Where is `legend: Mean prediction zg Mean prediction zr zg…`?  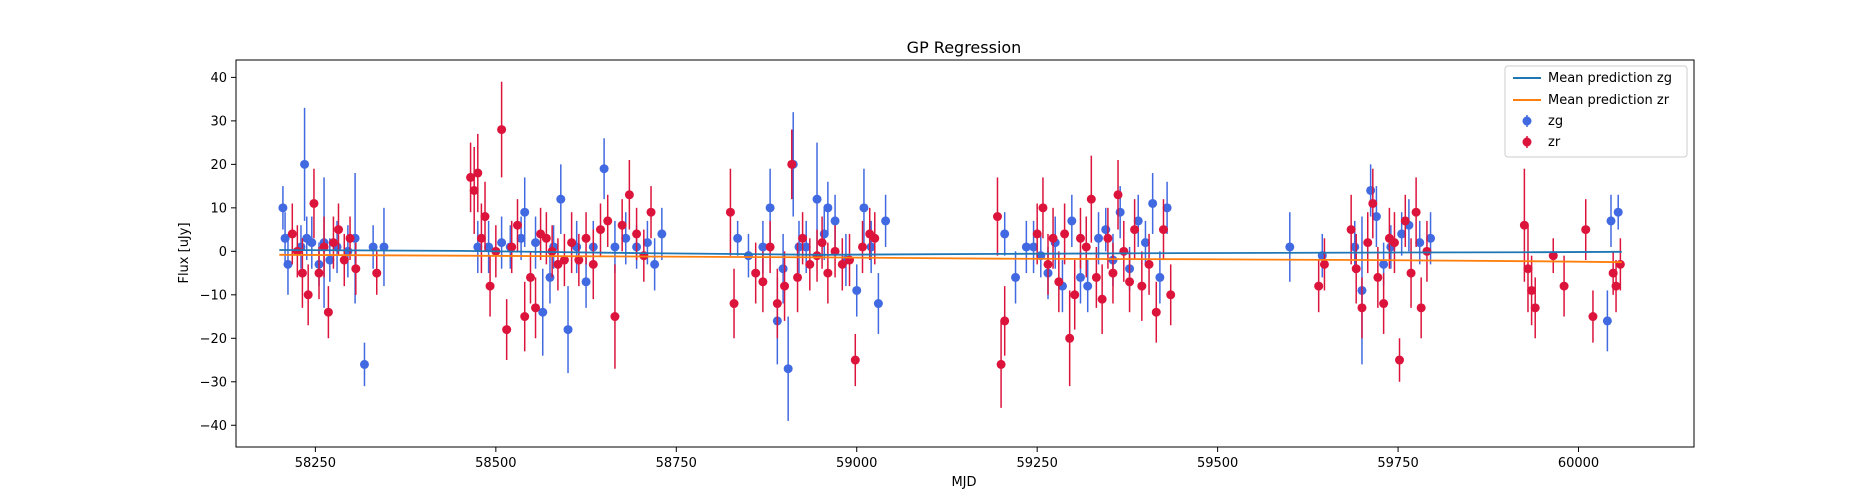 legend: Mean prediction zg Mean prediction zr zg… is located at coordinates (1596, 111).